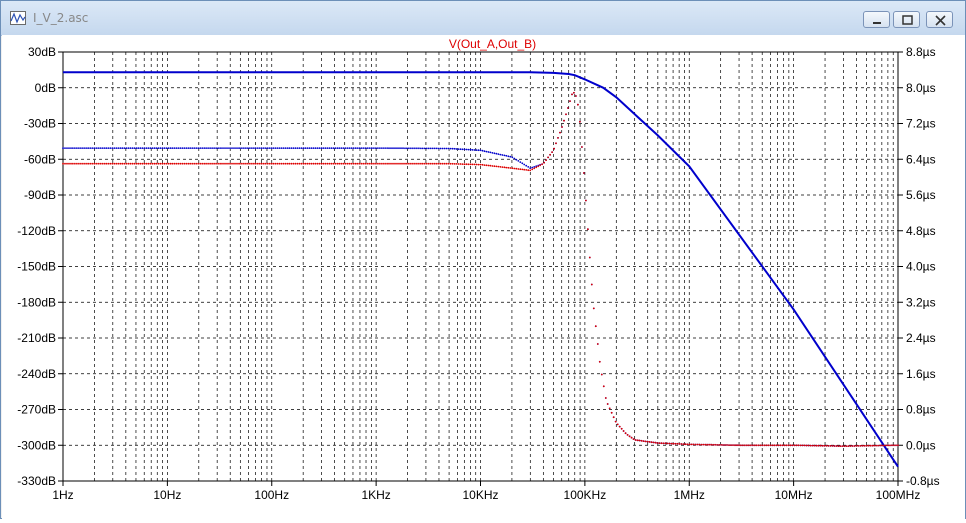 The height and width of the screenshot is (523, 966). I want to click on close-icon, so click(940, 20).